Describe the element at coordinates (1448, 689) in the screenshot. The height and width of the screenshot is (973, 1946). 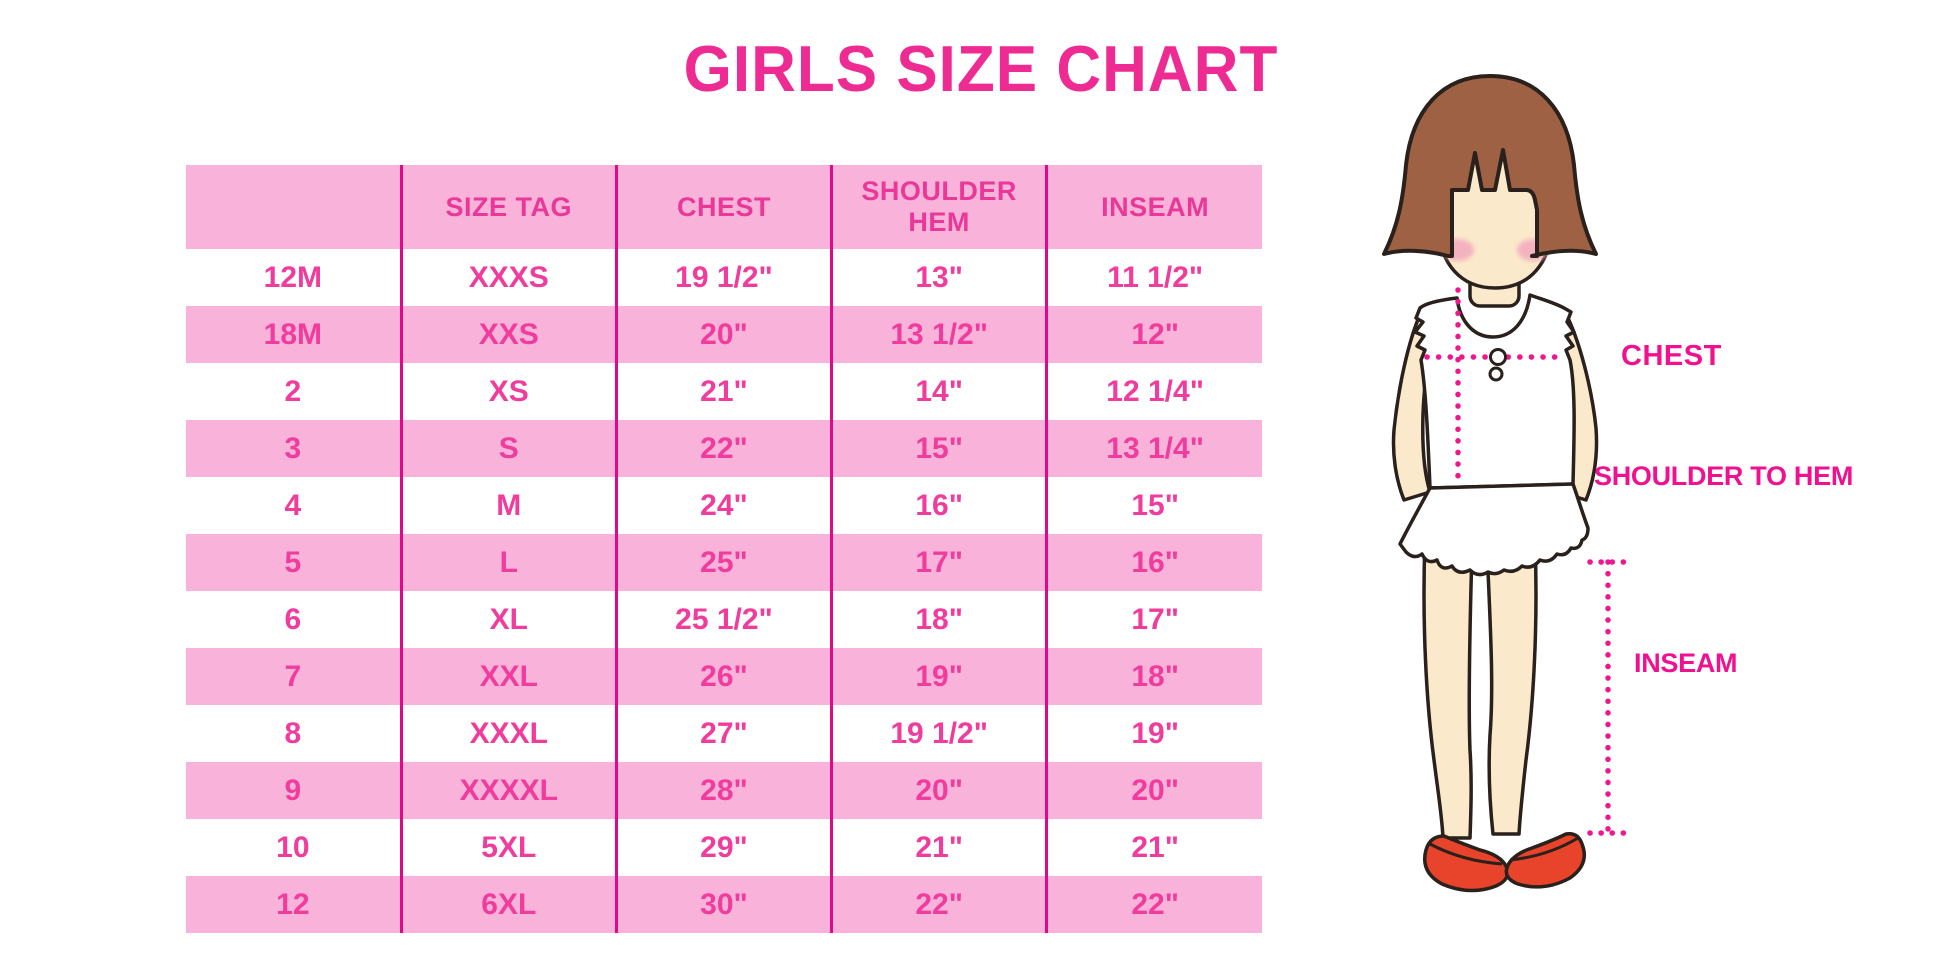
I see `left-leg` at that location.